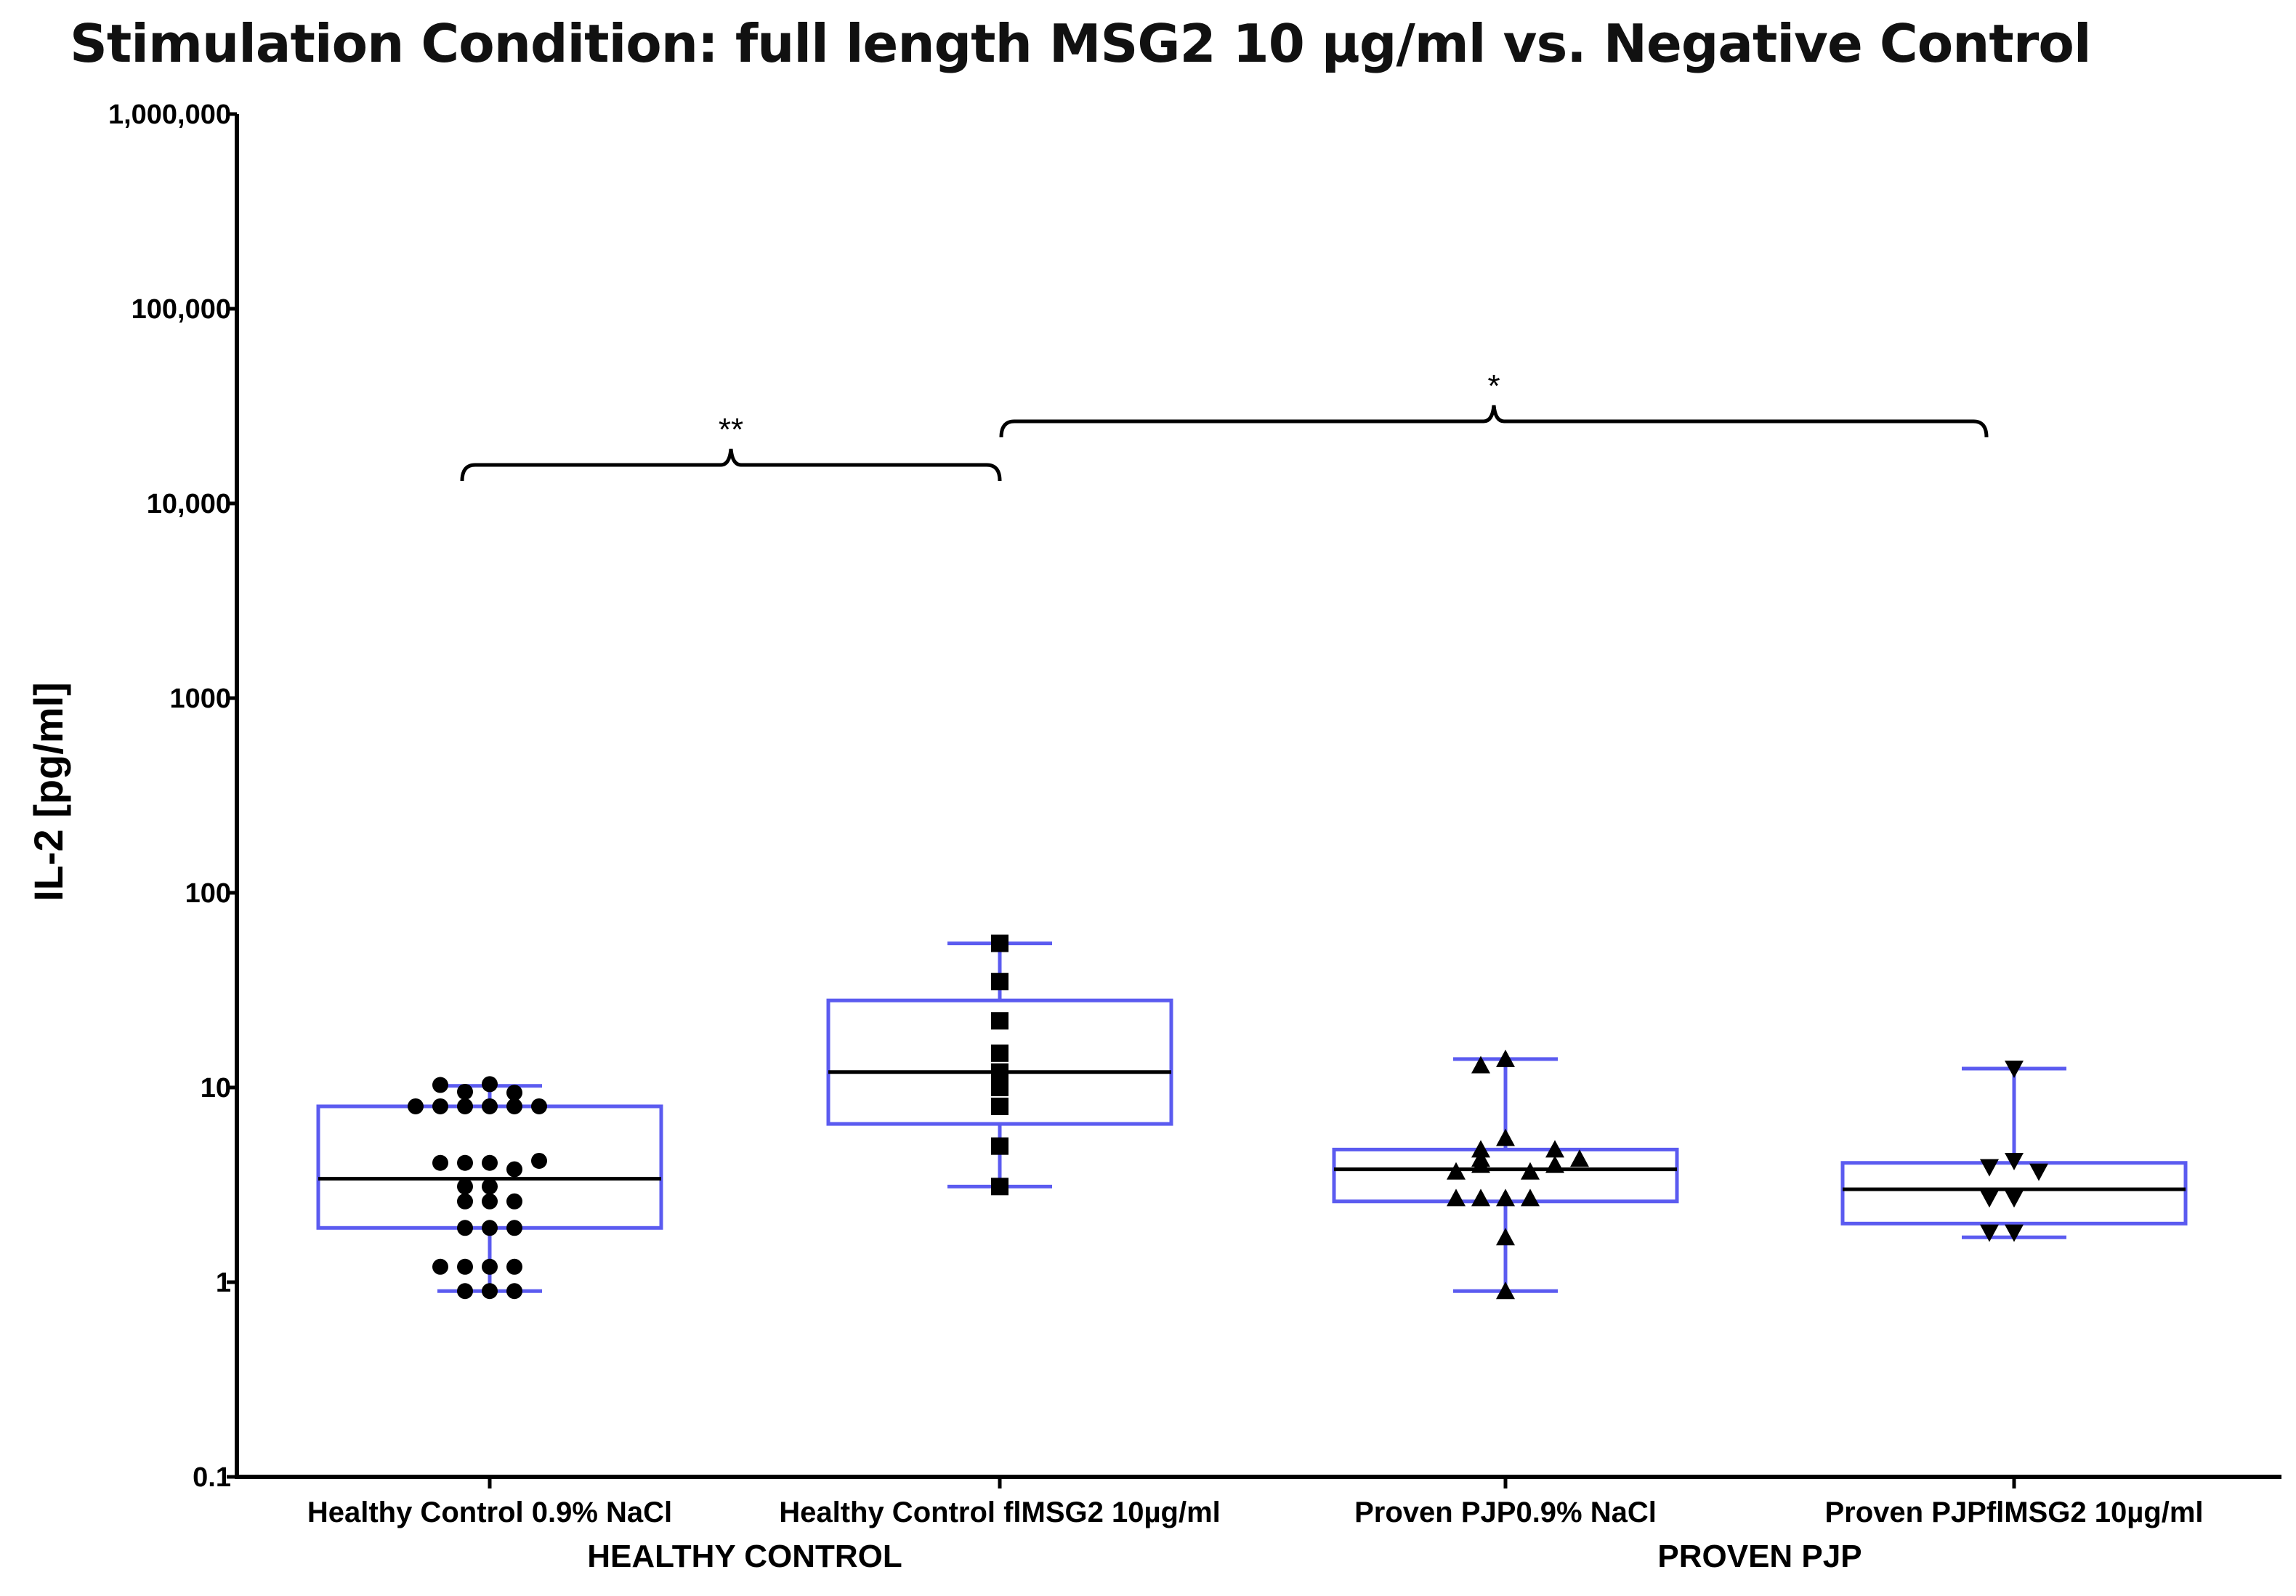  What do you see at coordinates (223, 1283) in the screenshot?
I see `y-tick-label: 1` at bounding box center [223, 1283].